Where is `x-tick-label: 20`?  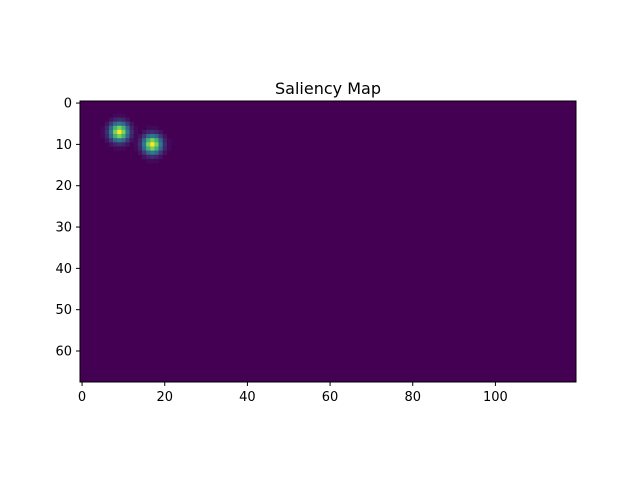
x-tick-label: 20 is located at coordinates (164, 397).